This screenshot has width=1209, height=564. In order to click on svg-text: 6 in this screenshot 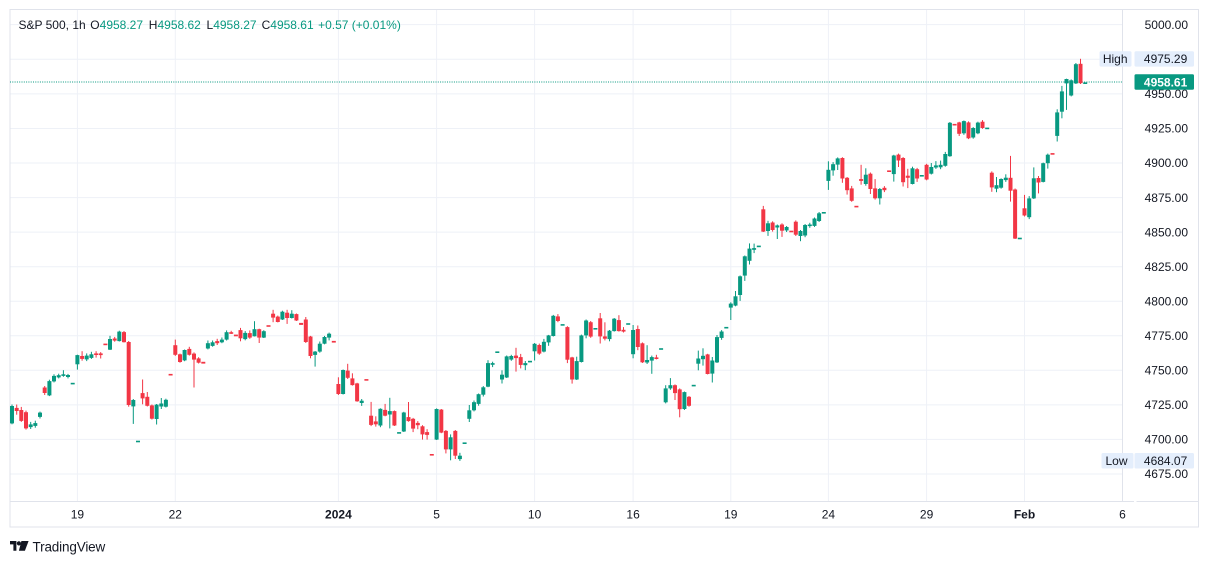, I will do `click(1122, 515)`.